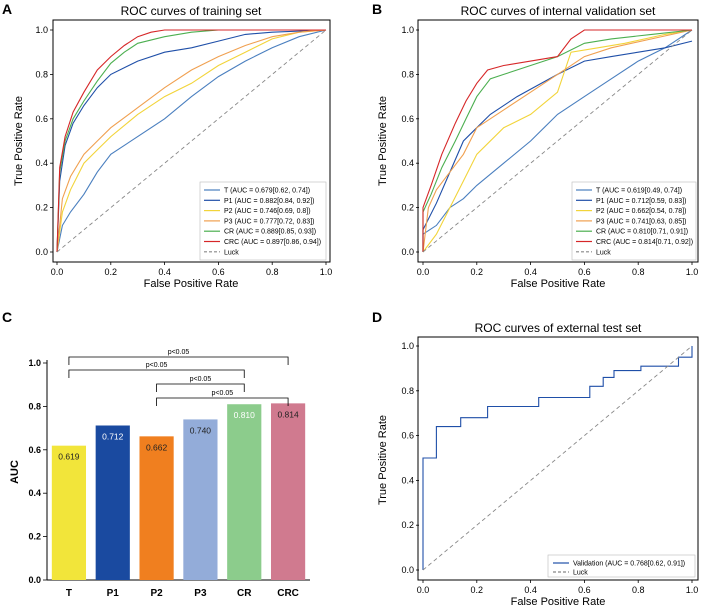 This screenshot has width=714, height=610. Describe the element at coordinates (269, 221) in the screenshot. I see `legend-label: P3 (AUC = 0.777[0.72, 0.83])` at that location.